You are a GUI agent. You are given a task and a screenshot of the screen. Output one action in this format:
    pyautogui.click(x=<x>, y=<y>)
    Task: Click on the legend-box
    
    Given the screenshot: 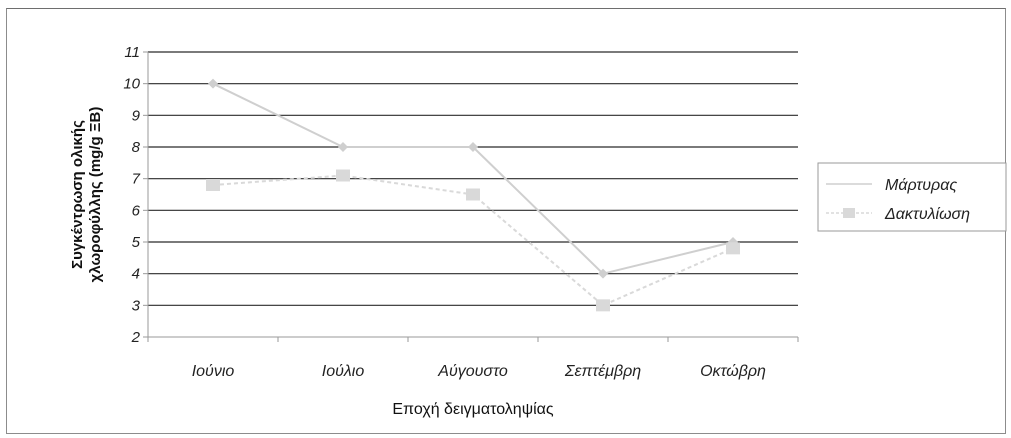 What is the action you would take?
    pyautogui.click(x=912, y=197)
    